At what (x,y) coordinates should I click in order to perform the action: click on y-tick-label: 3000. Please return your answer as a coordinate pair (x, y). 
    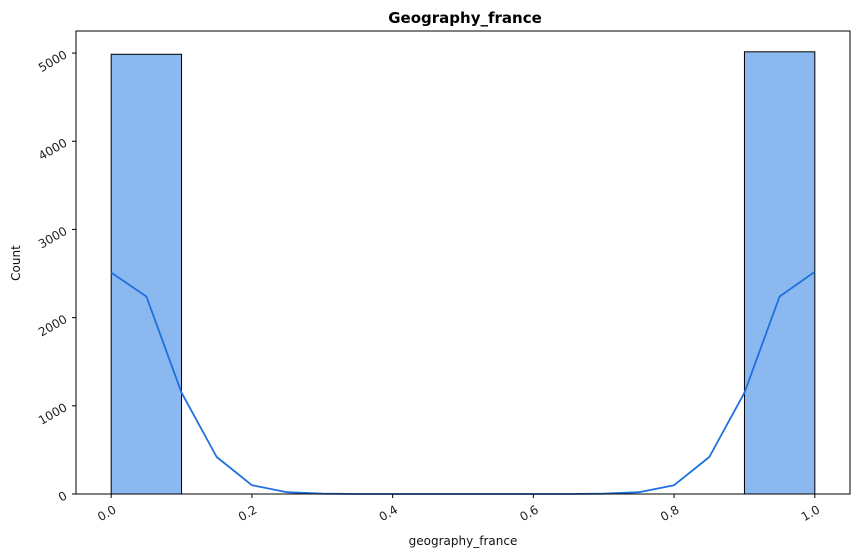
    Looking at the image, I should click on (52, 237).